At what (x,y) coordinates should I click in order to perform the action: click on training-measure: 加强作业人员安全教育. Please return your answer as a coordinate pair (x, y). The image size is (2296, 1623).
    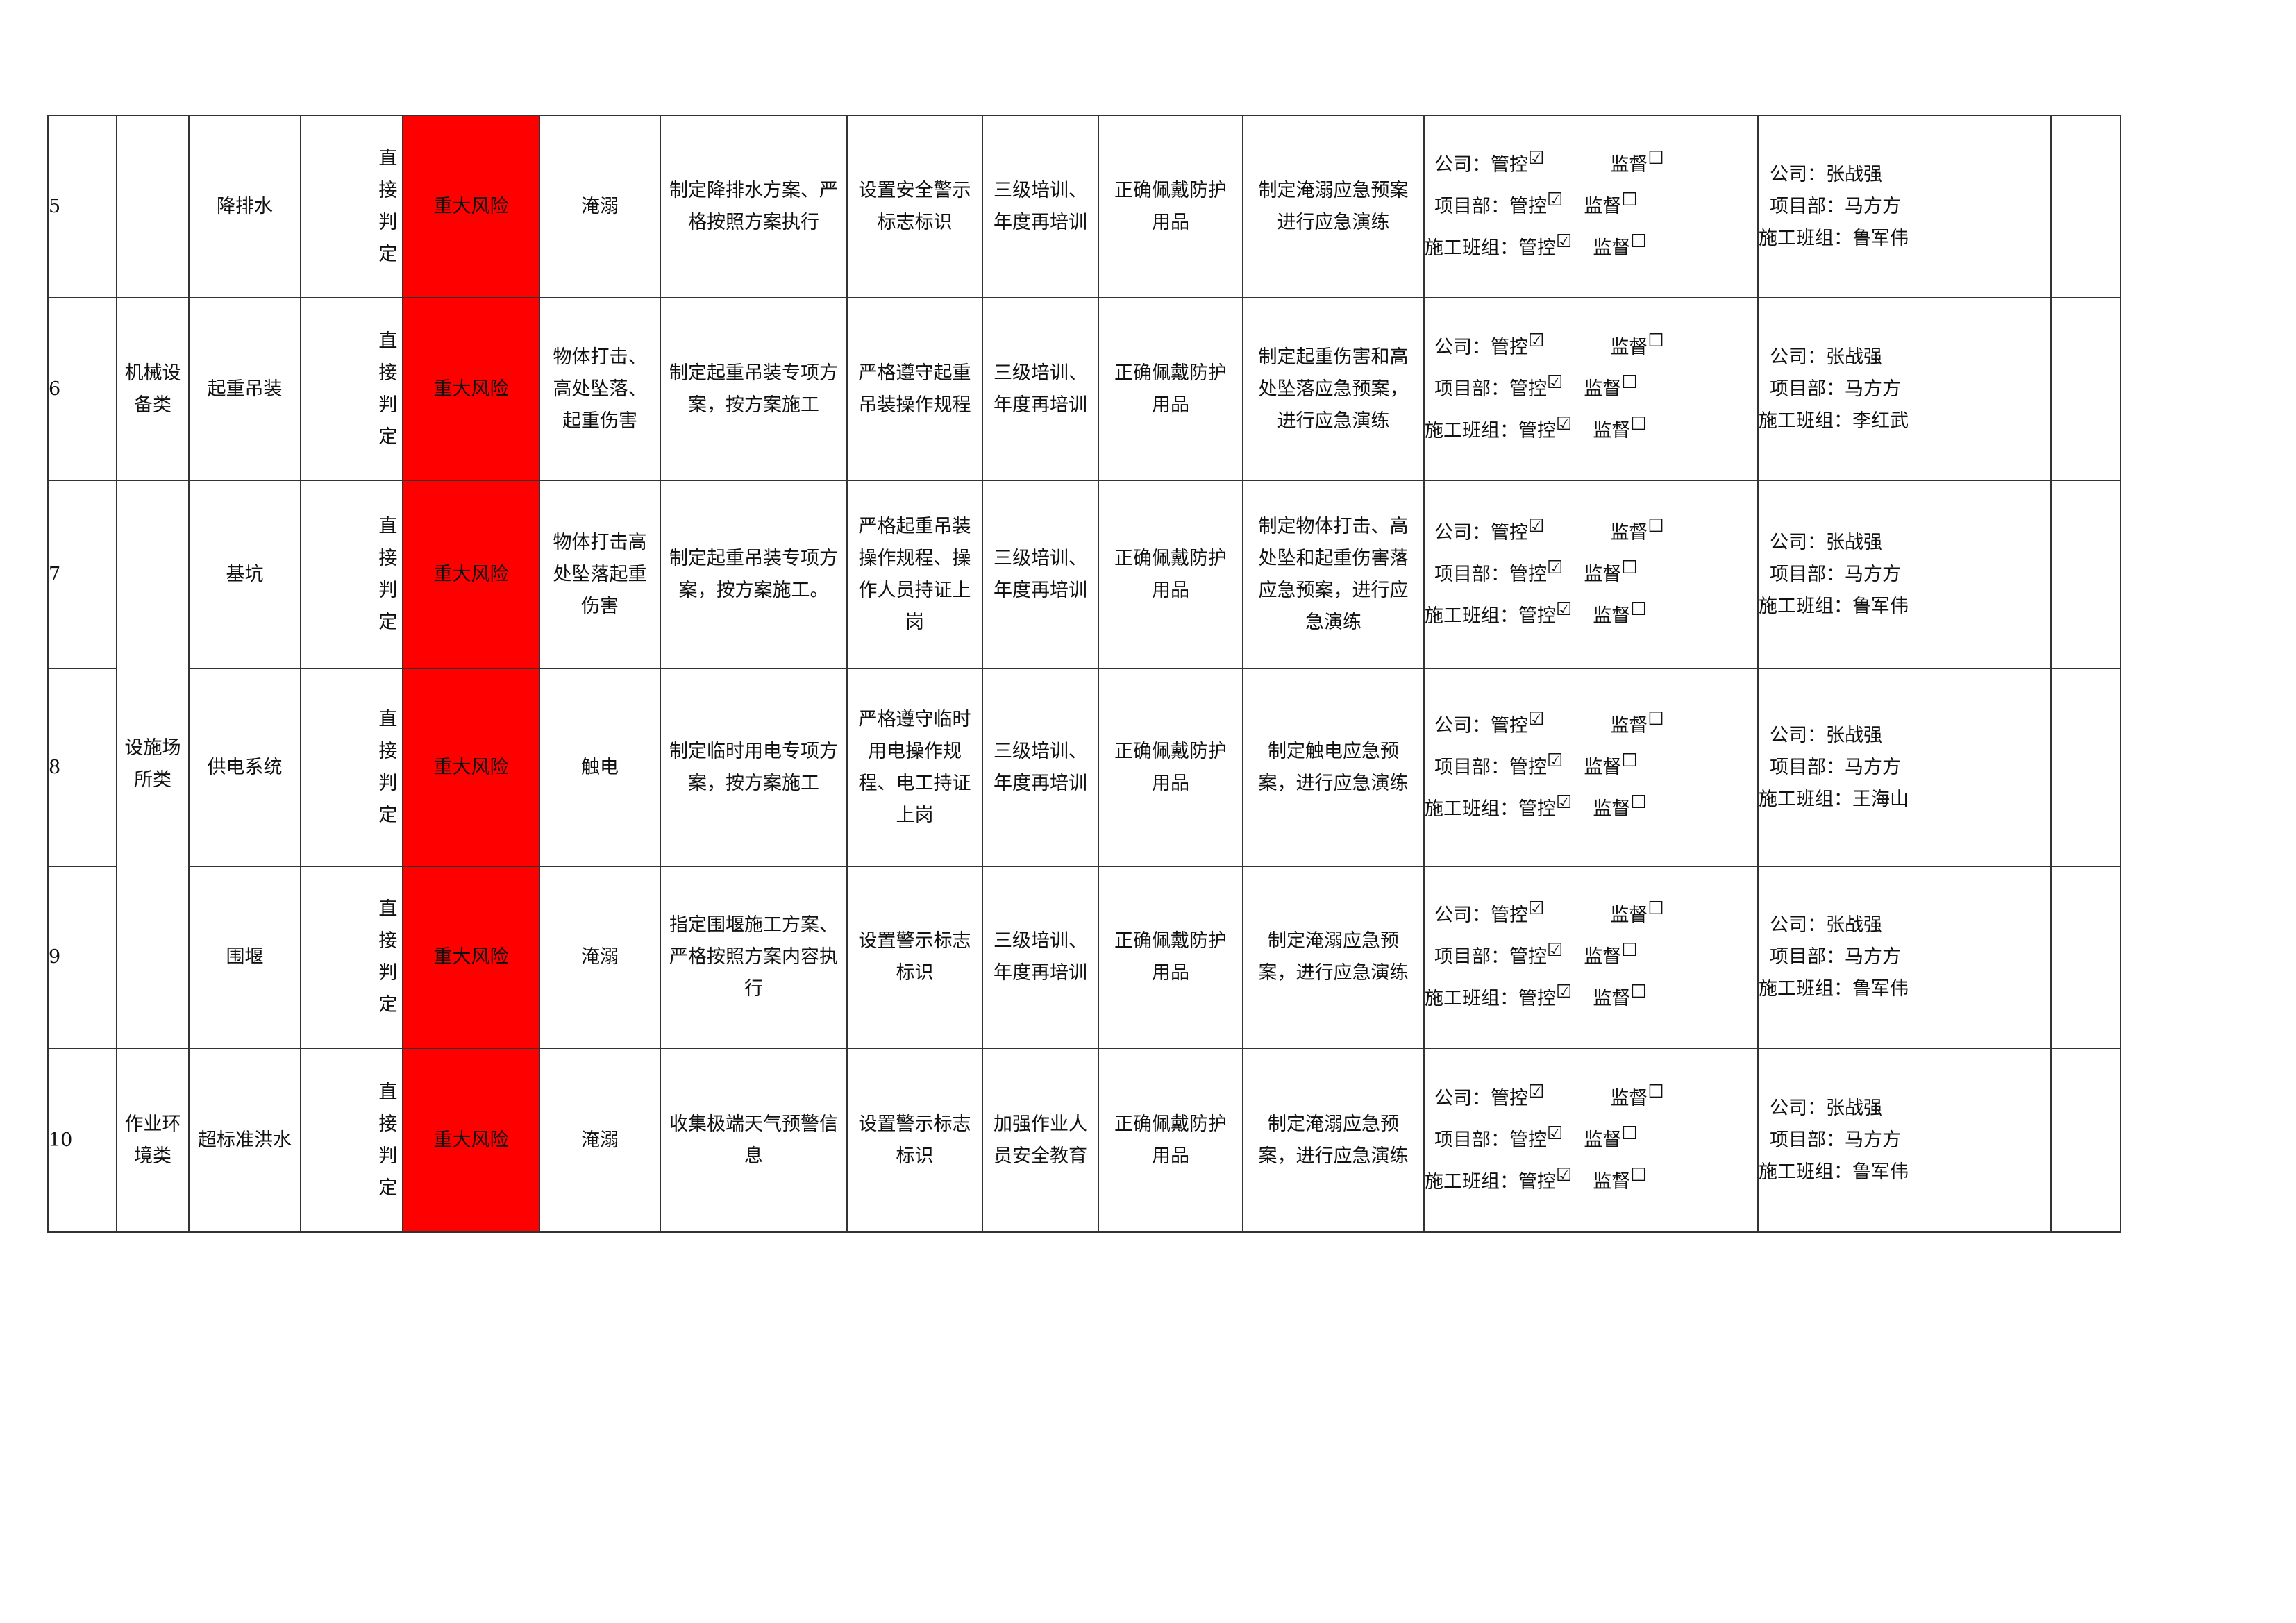
    Looking at the image, I should click on (1040, 1140).